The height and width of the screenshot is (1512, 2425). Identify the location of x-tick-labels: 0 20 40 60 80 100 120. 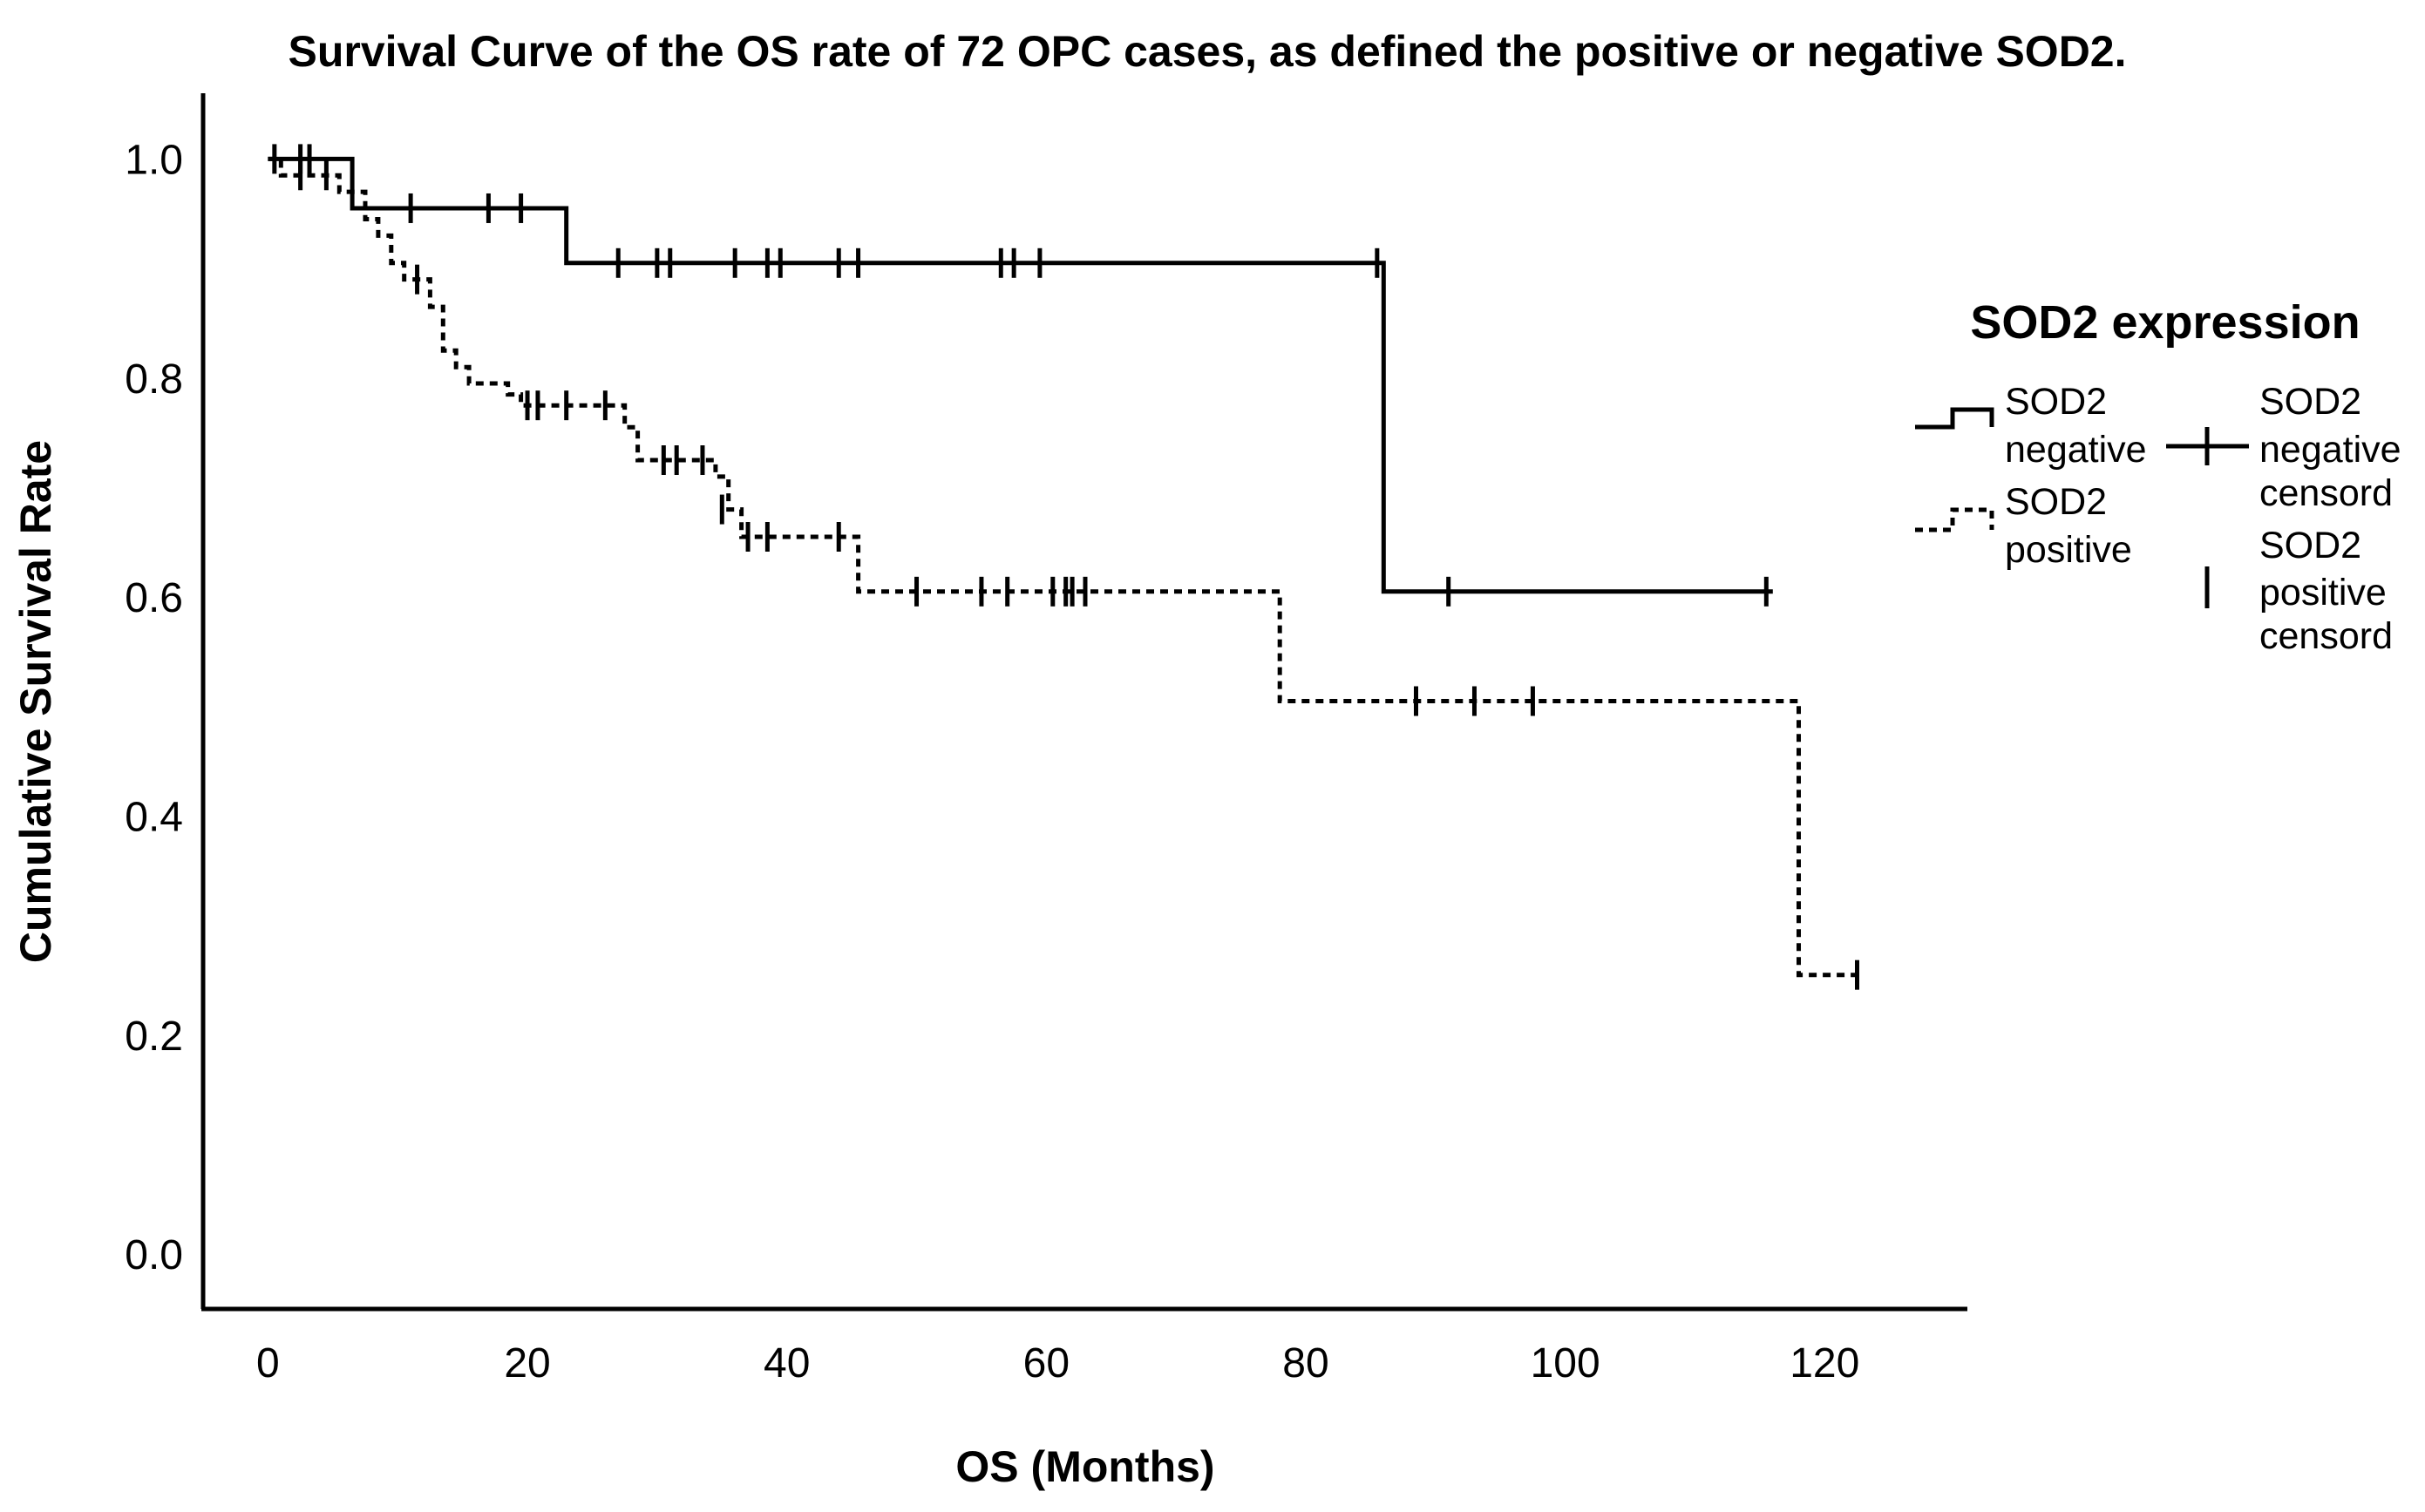
(1058, 1363).